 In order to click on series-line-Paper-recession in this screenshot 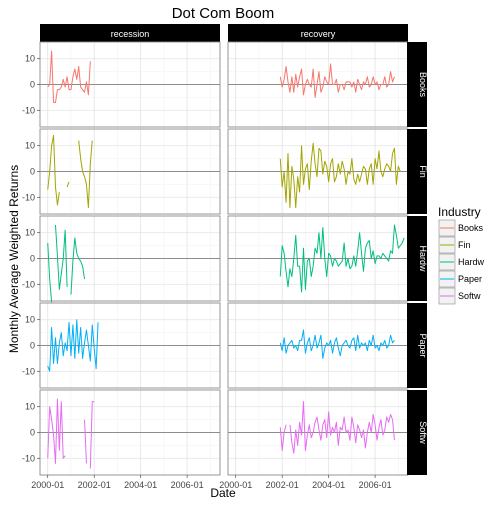, I will do `click(73, 345)`.